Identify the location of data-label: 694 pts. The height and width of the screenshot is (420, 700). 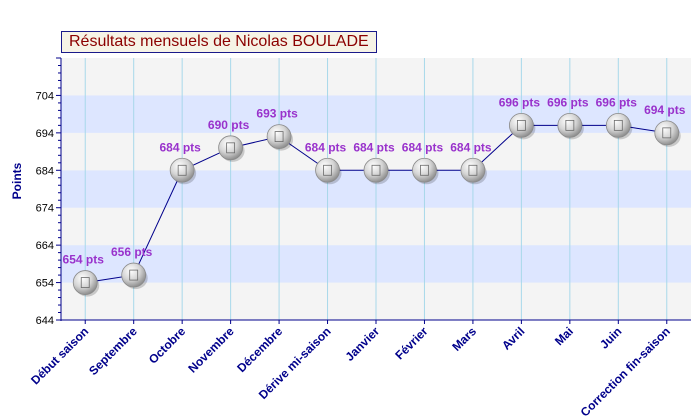
(665, 110).